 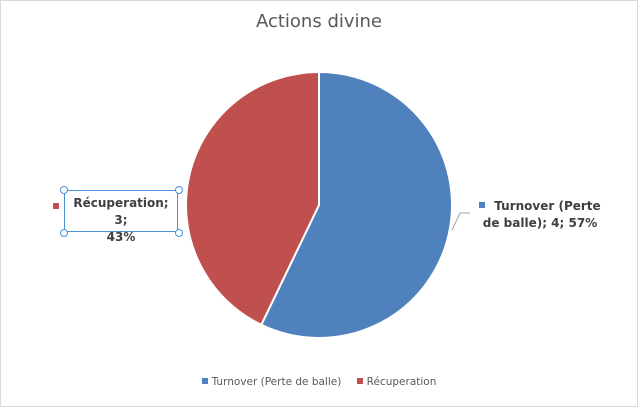 I want to click on recuperation-label-key, so click(x=56, y=206).